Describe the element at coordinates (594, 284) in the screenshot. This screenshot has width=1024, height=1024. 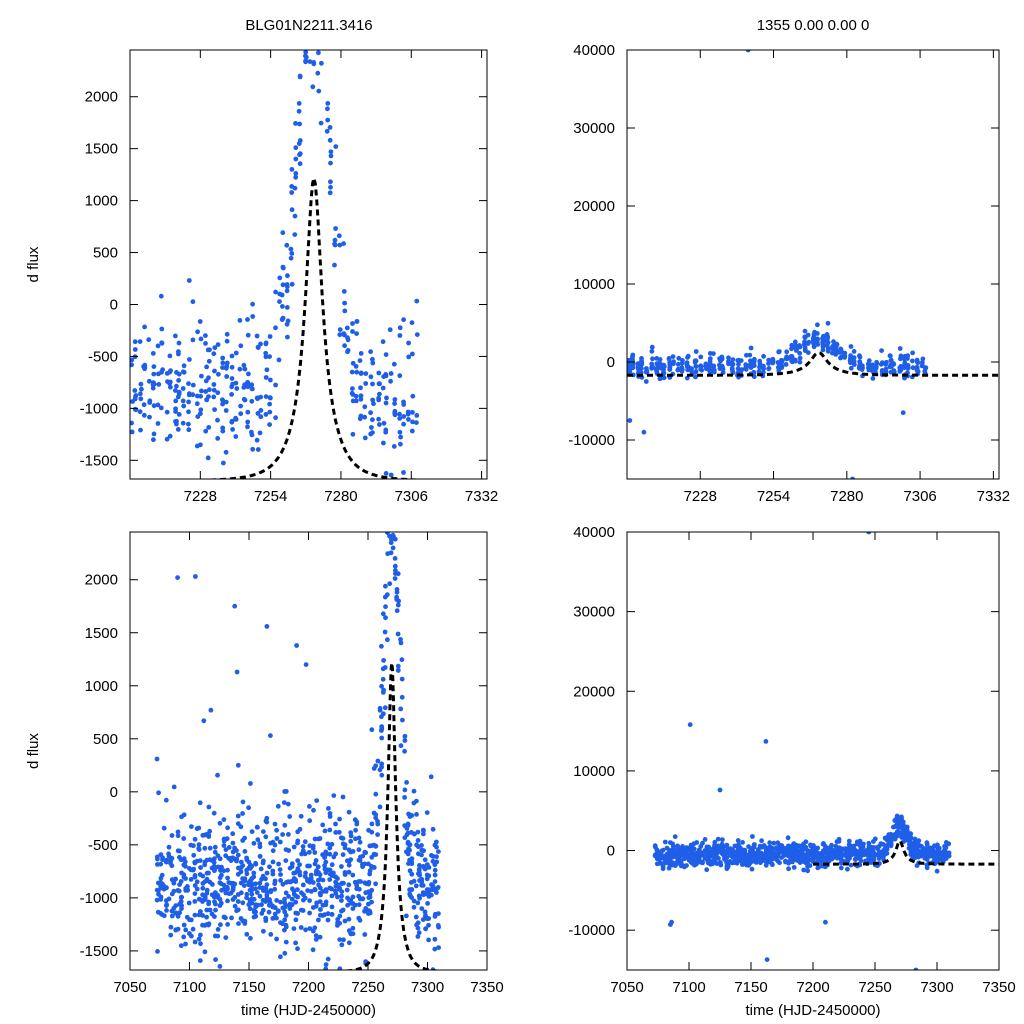
I see `y-tick-label: 10000` at that location.